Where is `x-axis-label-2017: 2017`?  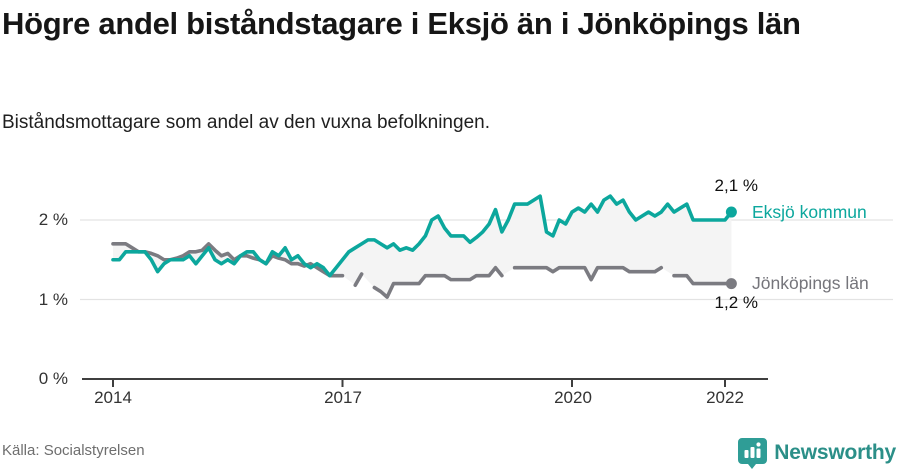
x-axis-label-2017: 2017 is located at coordinates (343, 397).